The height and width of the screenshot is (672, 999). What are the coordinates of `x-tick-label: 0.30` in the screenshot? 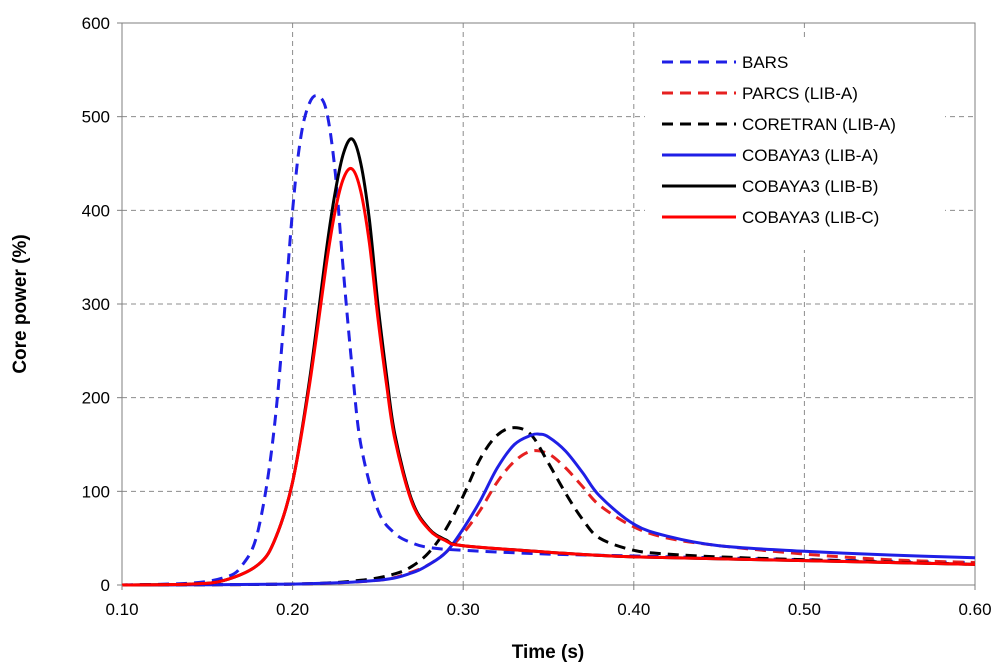 It's located at (463, 609).